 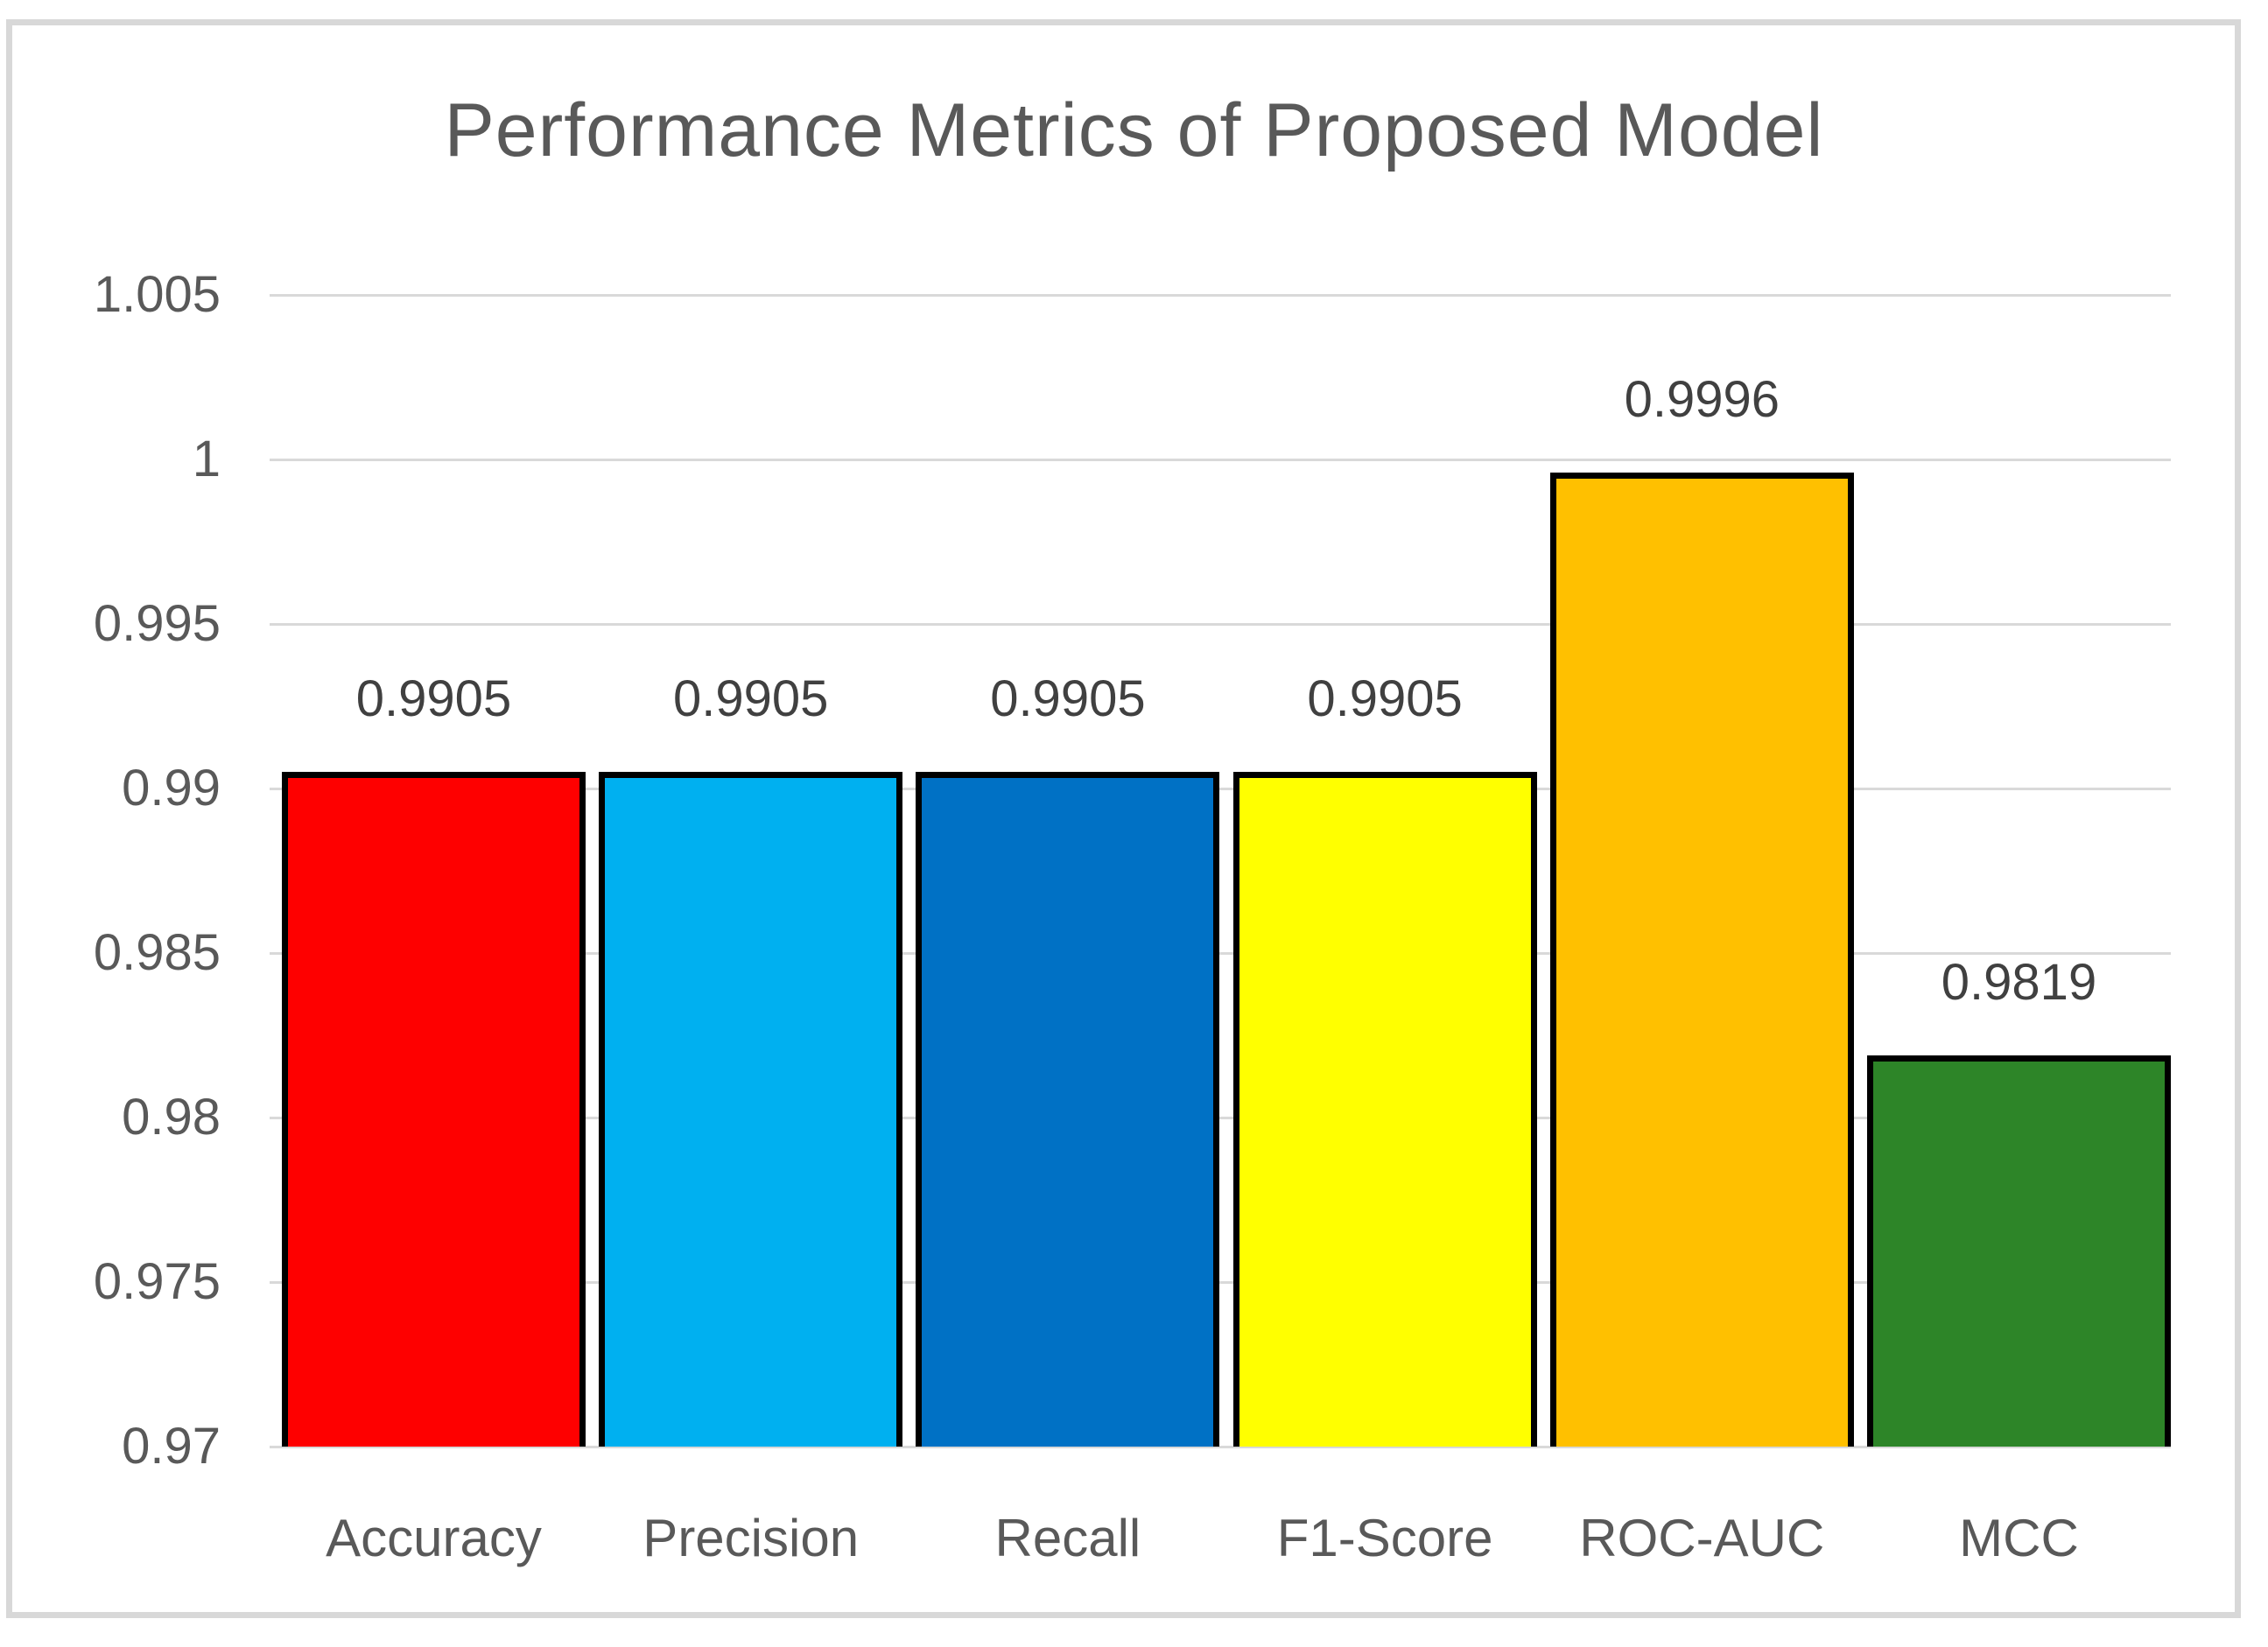 I want to click on bar-mcc, so click(x=2019, y=1251).